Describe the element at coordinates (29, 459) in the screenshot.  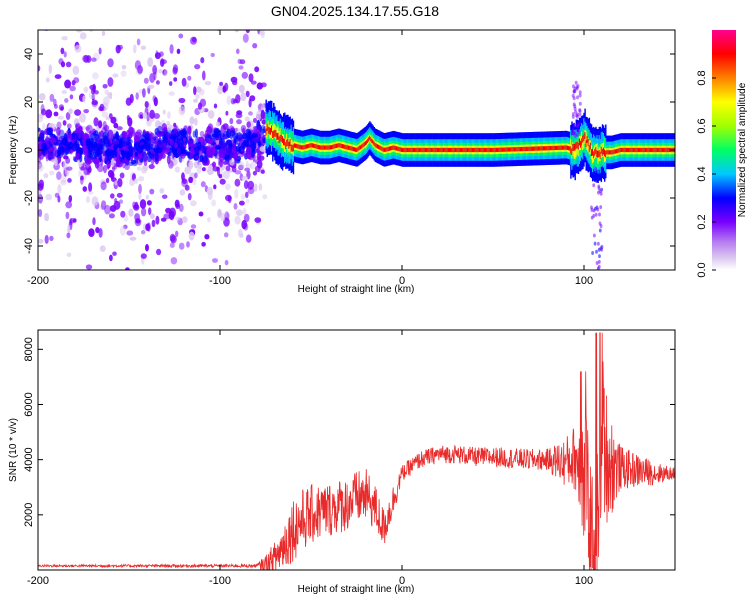
I see `y-tick-label: 4000` at that location.